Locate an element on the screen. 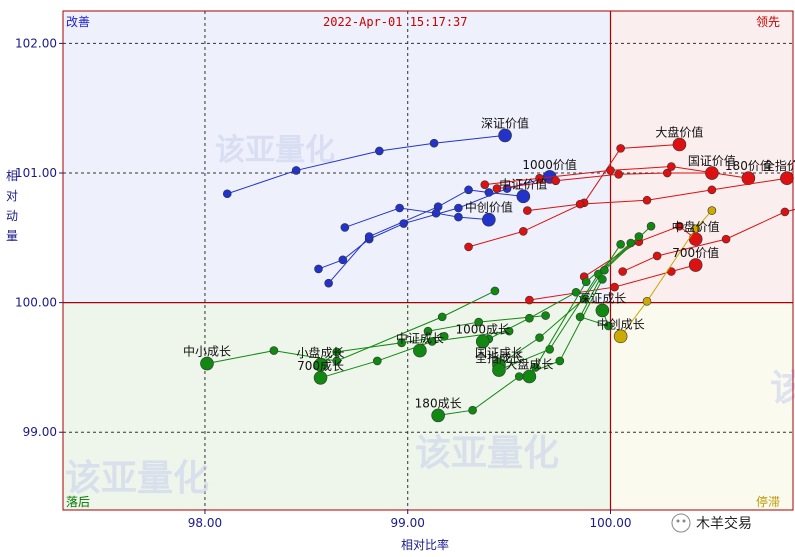 The height and width of the screenshot is (557, 795). y-tick-label: 100.00 is located at coordinates (36, 303).